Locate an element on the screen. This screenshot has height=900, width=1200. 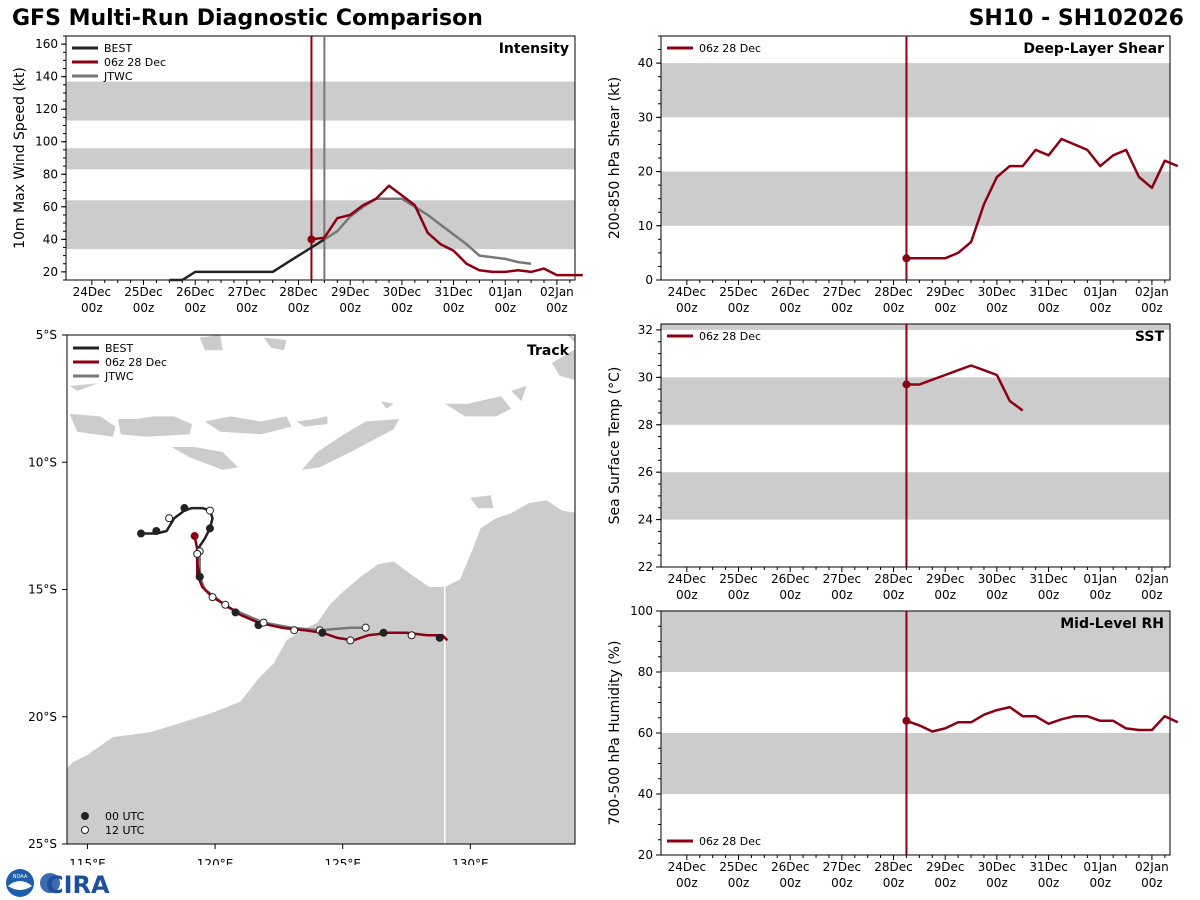
globe-icon is located at coordinates (50, 883).